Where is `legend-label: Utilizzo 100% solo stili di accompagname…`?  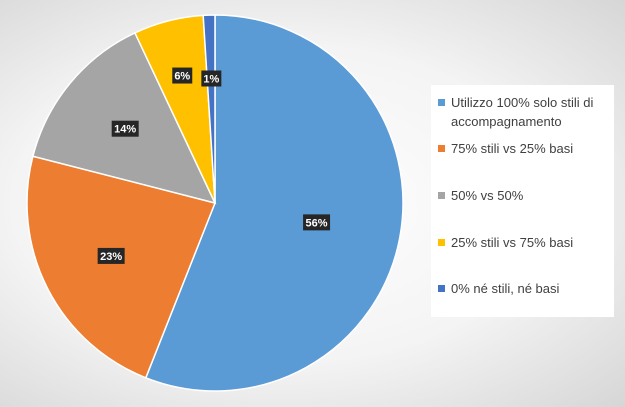 legend-label: Utilizzo 100% solo stili di accompagname… is located at coordinates (522, 112).